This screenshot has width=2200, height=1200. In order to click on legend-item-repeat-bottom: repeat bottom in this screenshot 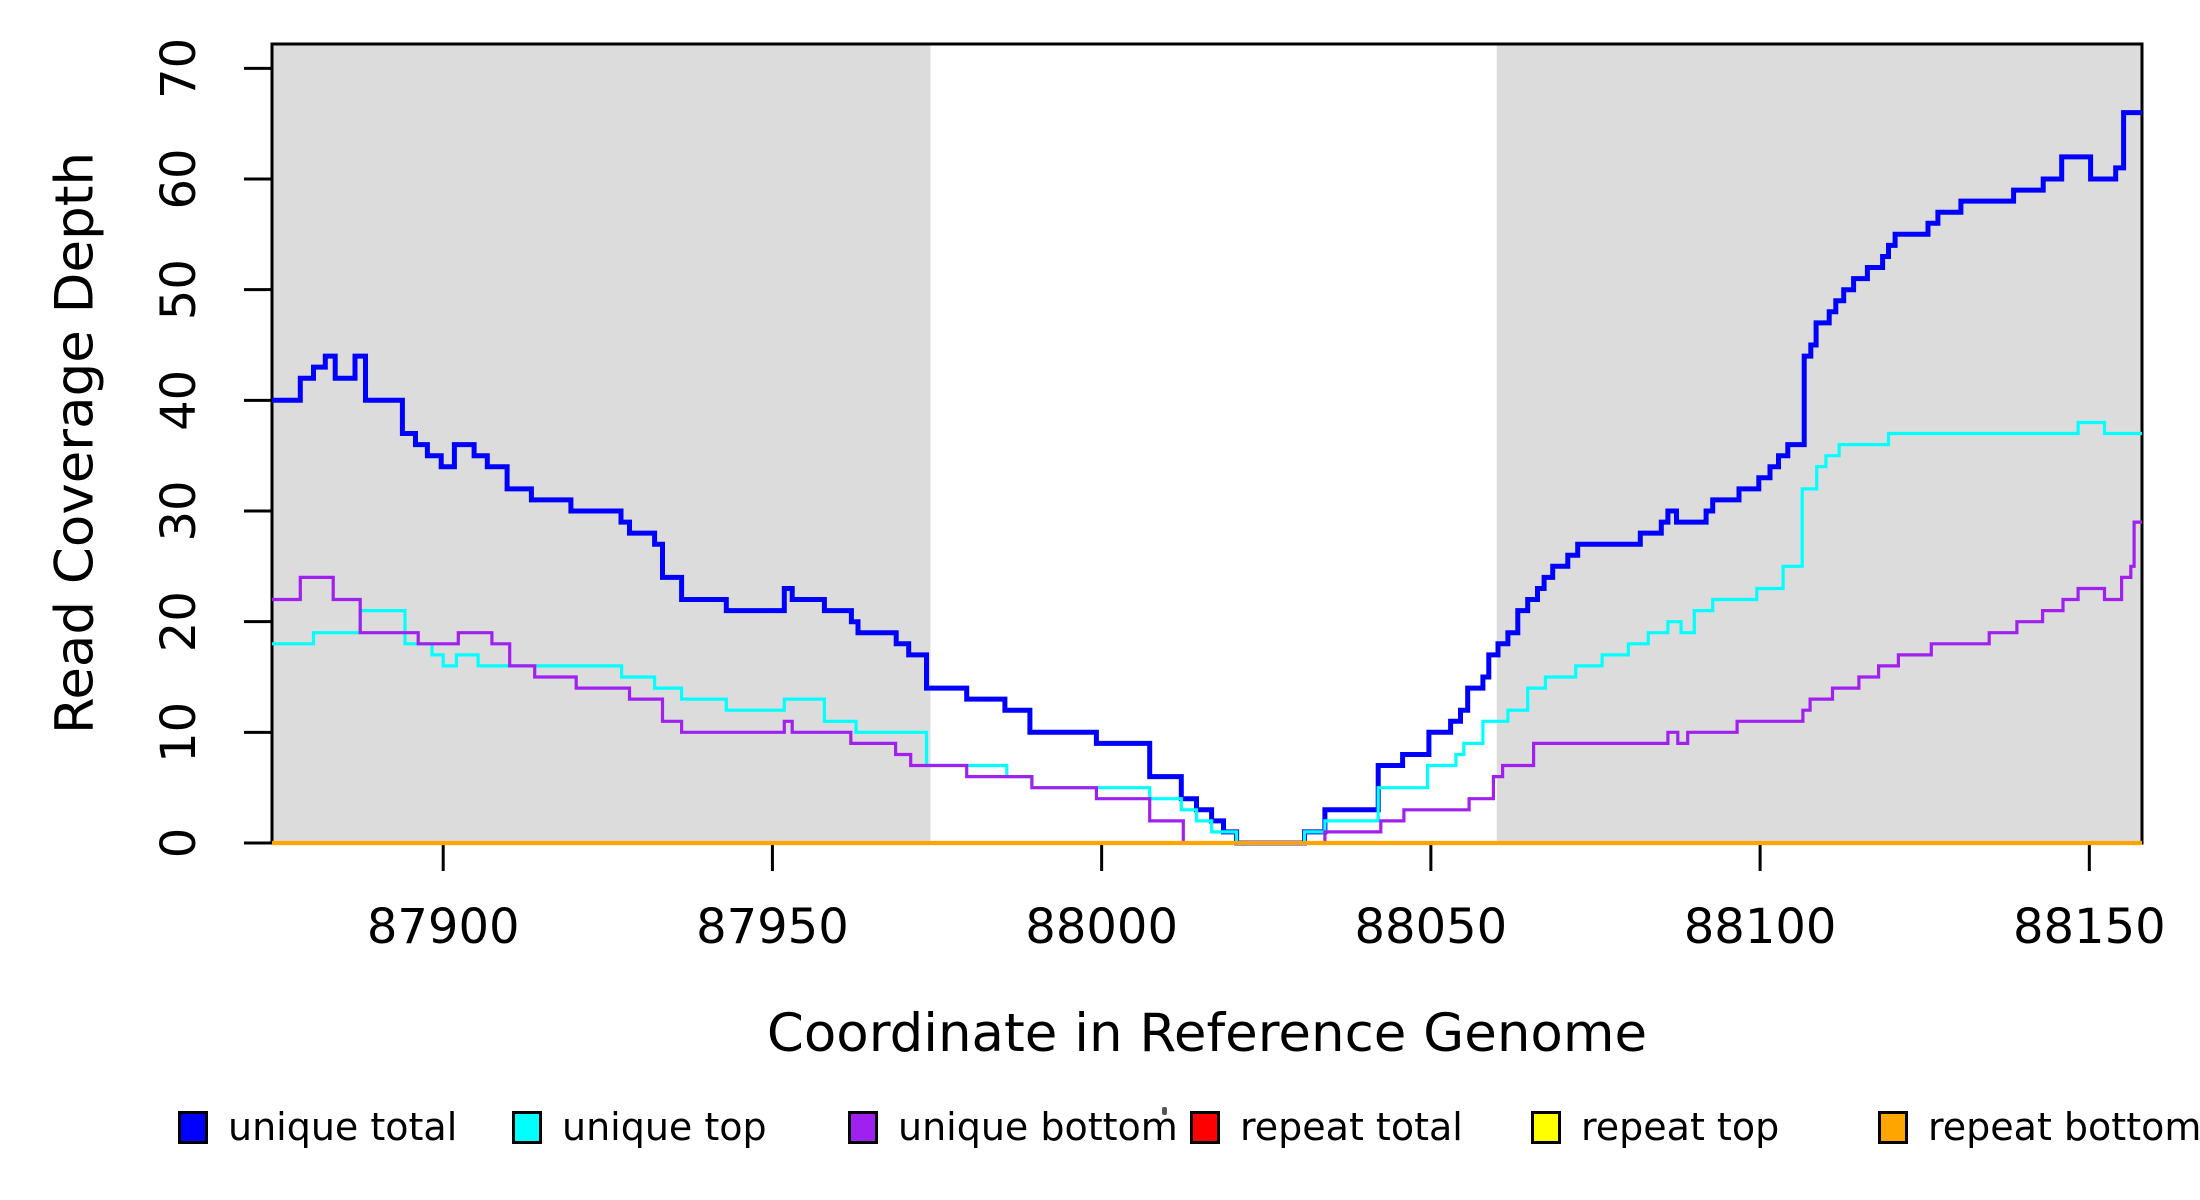, I will do `click(2039, 1127)`.